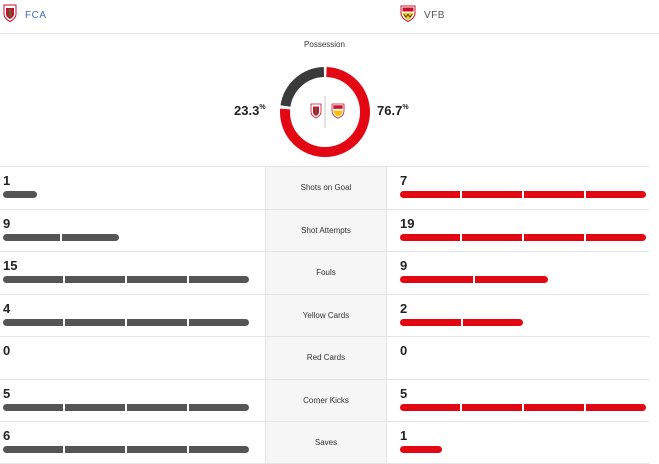  Describe the element at coordinates (404, 393) in the screenshot. I see `away-stat-value: 5` at that location.